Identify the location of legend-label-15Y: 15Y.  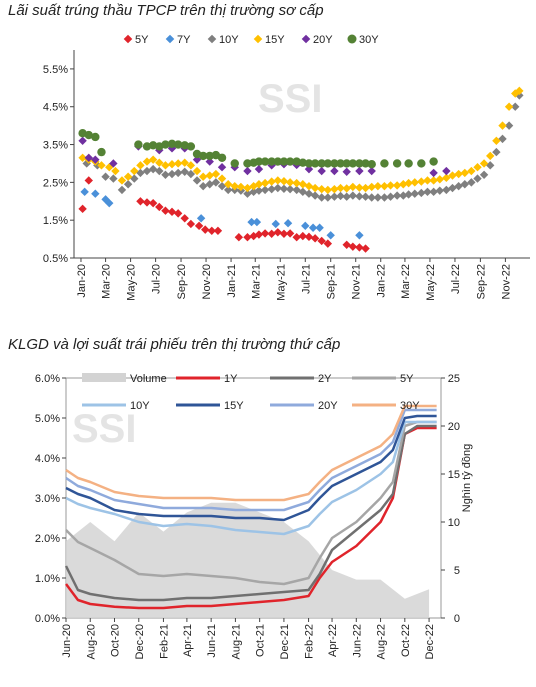
(275, 40).